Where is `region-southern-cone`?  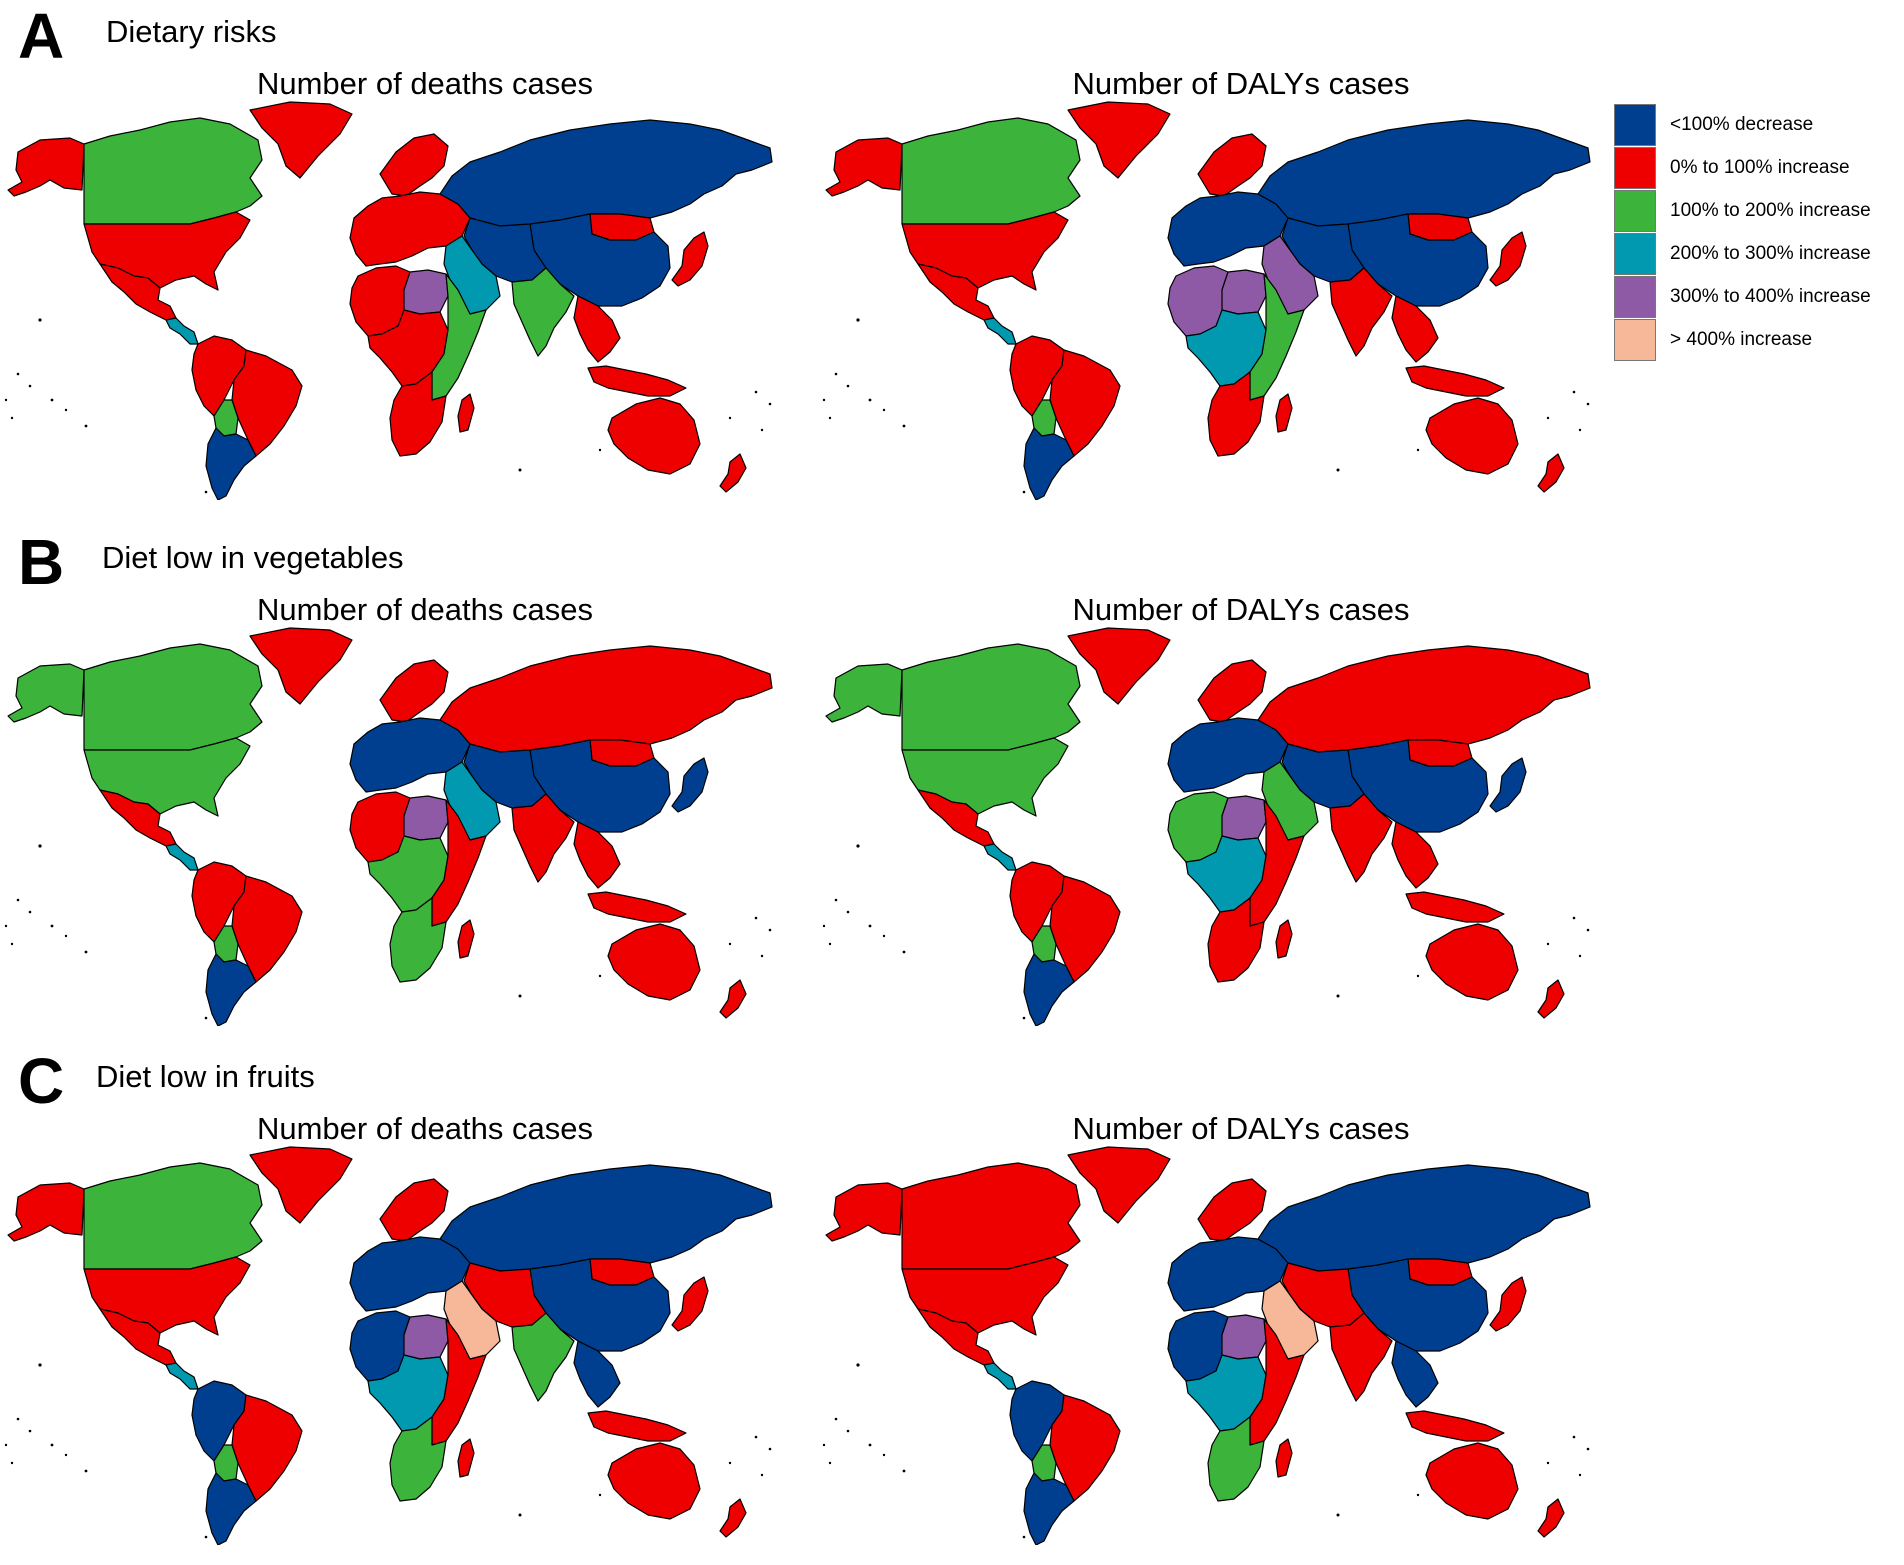 region-southern-cone is located at coordinates (1049, 1508).